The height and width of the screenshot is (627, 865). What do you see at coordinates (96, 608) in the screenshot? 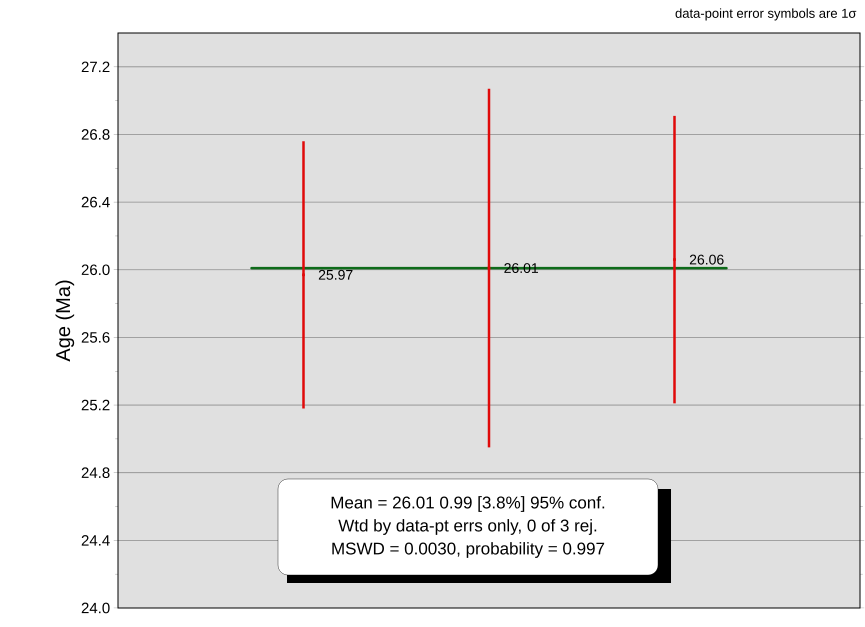
I see `y-tick-label: 24.0` at bounding box center [96, 608].